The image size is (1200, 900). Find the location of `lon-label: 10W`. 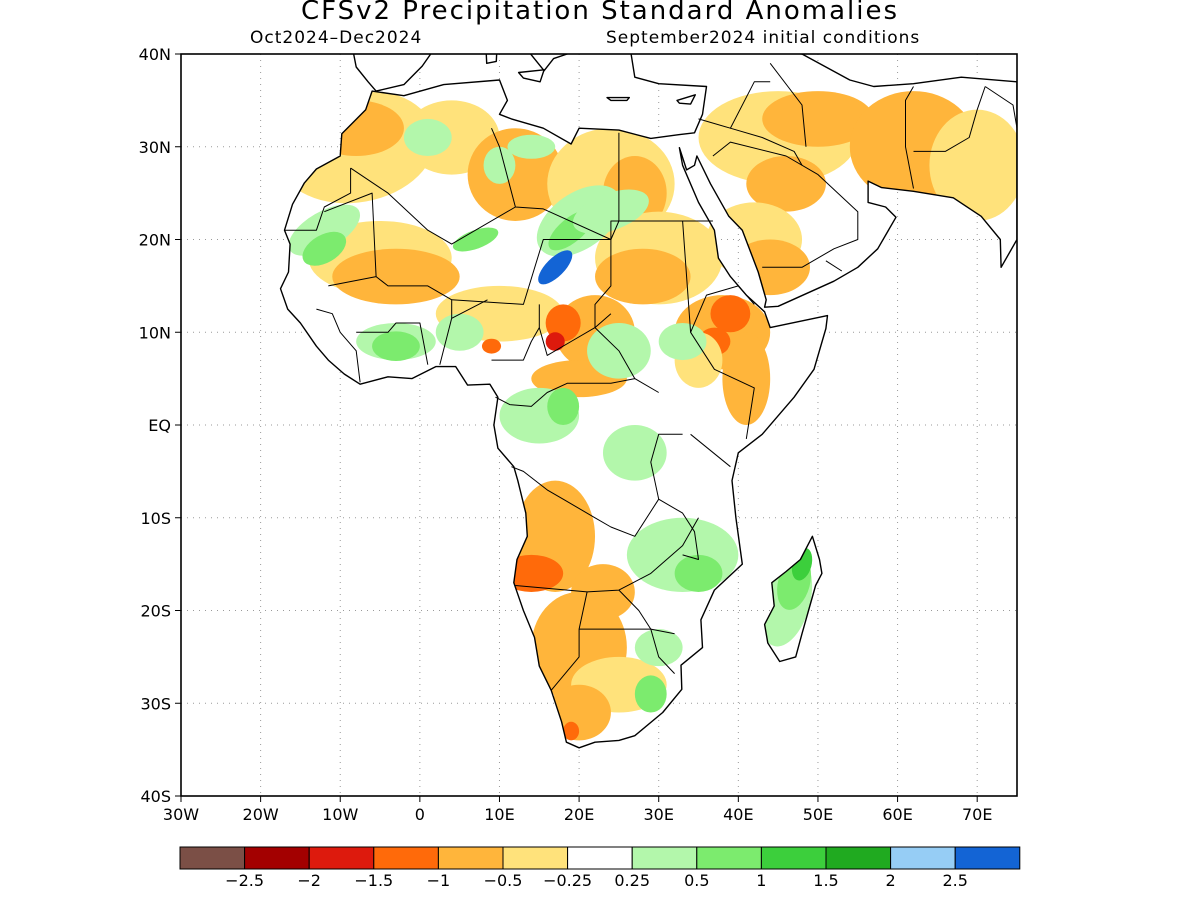

lon-label: 10W is located at coordinates (340, 814).